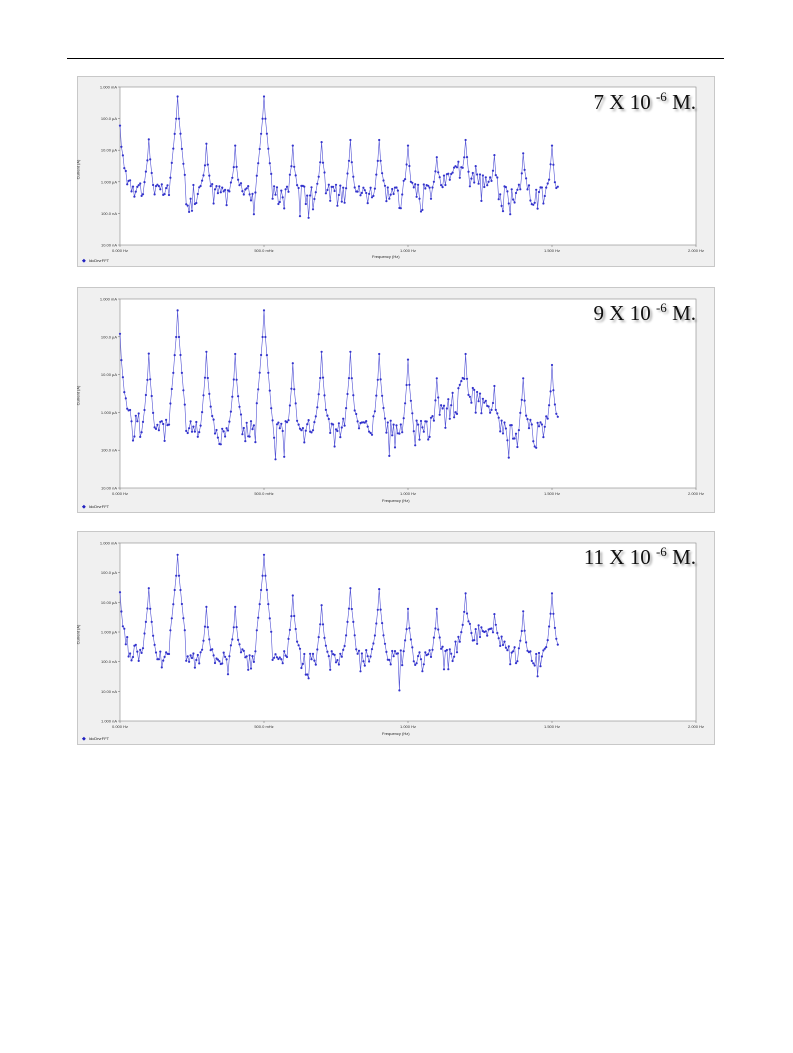 Image resolution: width=793 pixels, height=1053 pixels. I want to click on y-tick-label: 10.00 nA, so click(109, 488).